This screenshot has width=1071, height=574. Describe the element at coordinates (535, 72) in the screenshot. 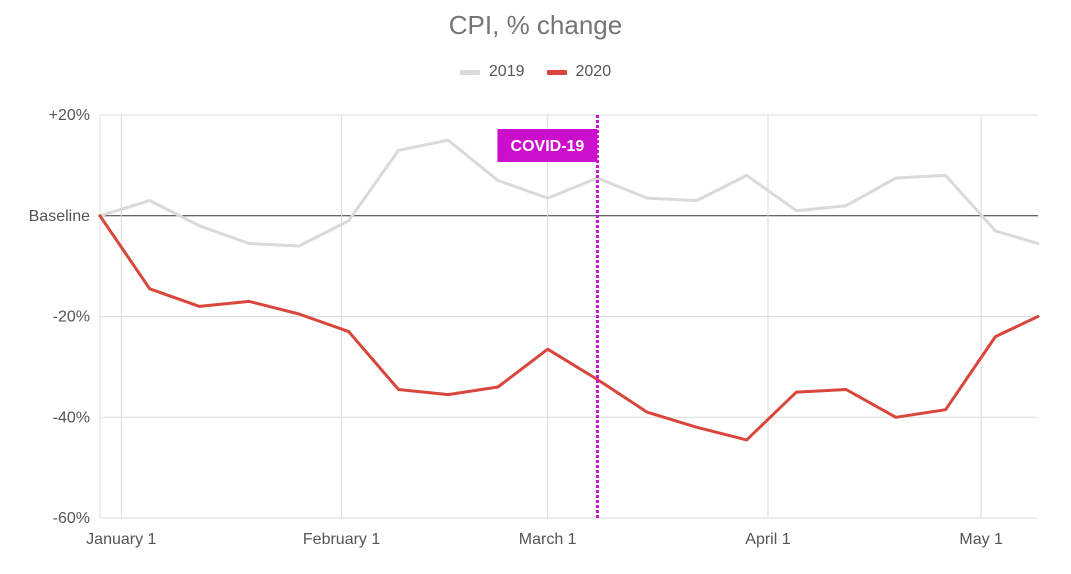

I see `legend: 2019 2020` at that location.